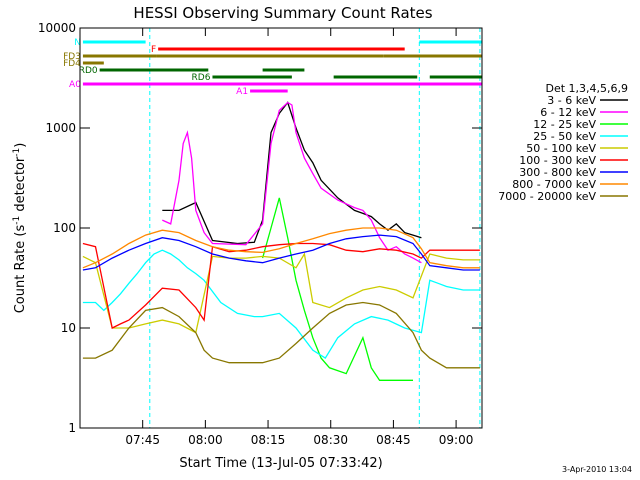 This screenshot has width=640, height=480. Describe the element at coordinates (282, 13) in the screenshot. I see `chart-title: HESSI Observing Summary Count Rates` at that location.